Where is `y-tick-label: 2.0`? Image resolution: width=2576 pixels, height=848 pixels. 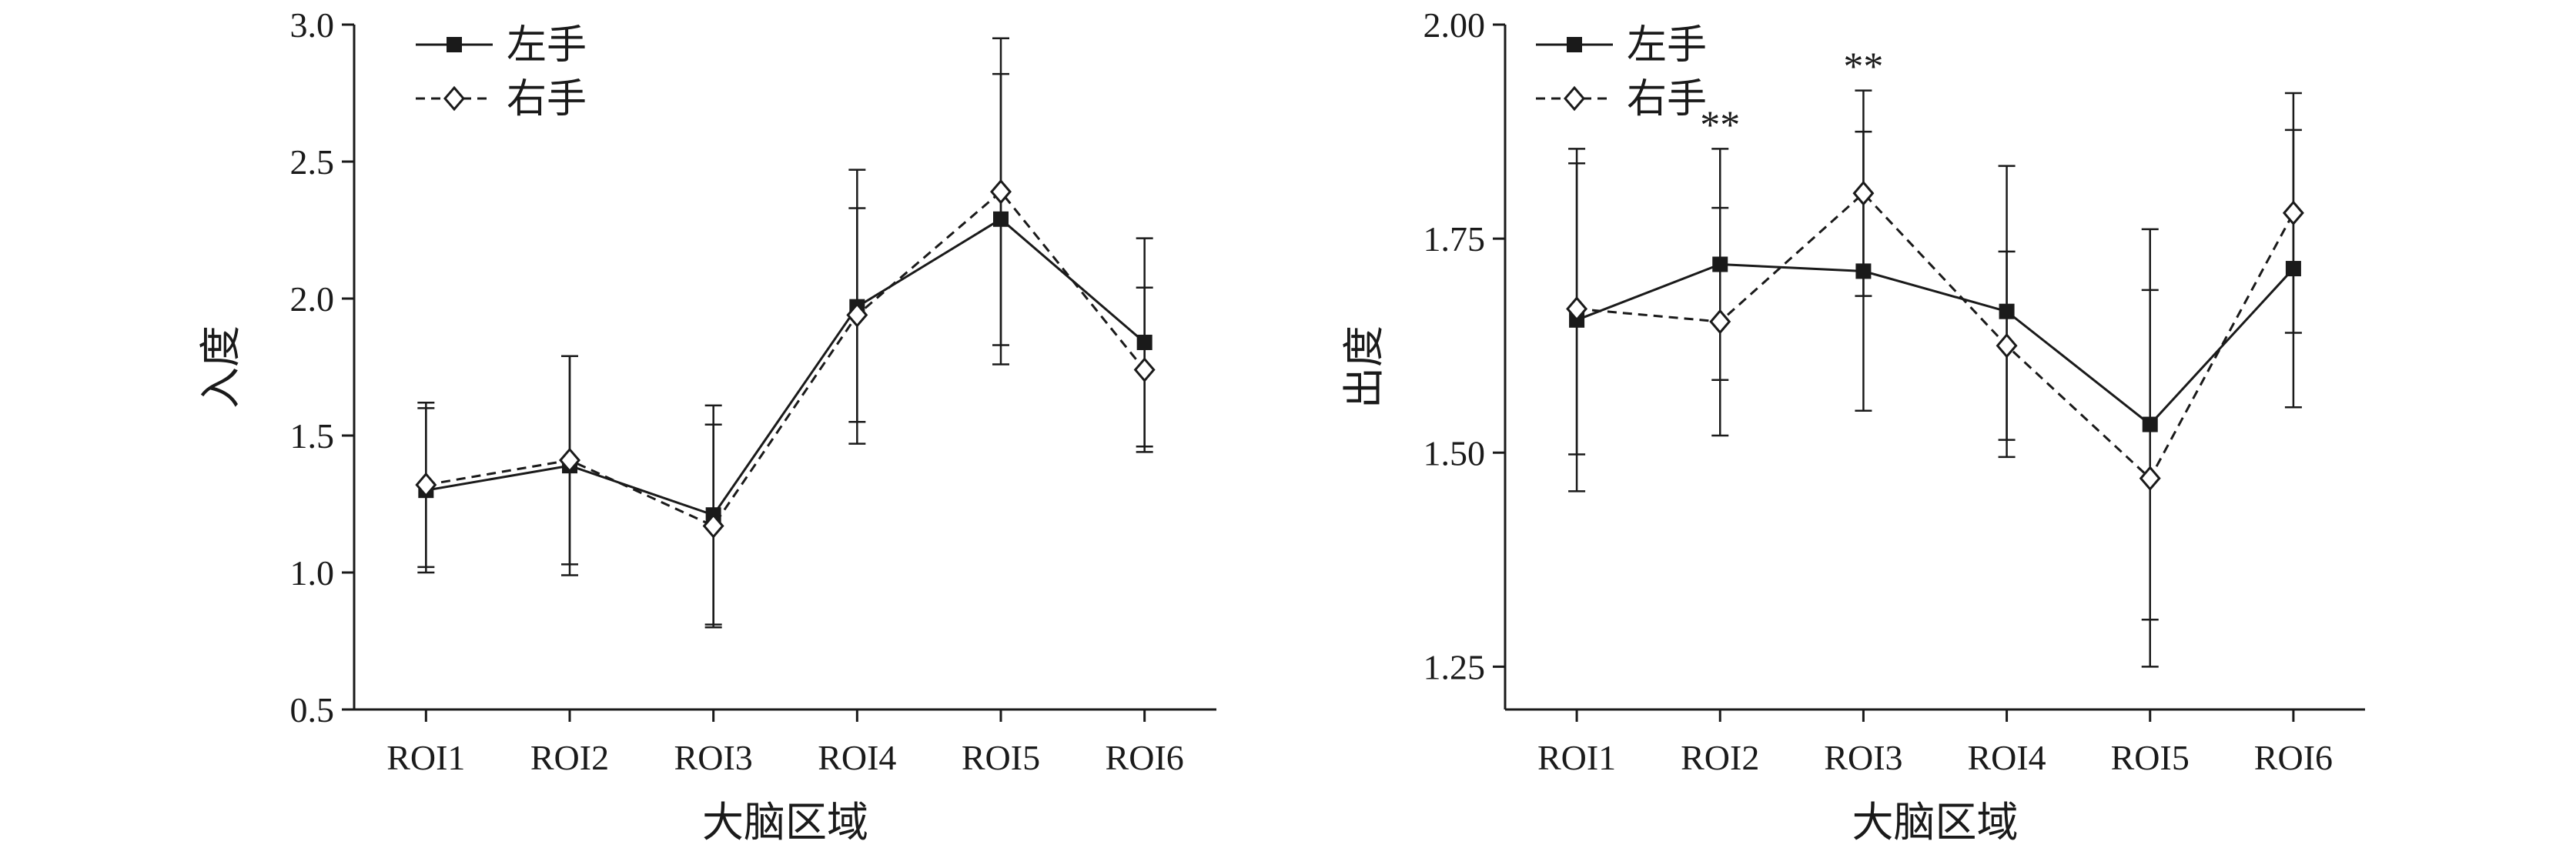
y-tick-label: 2.0 is located at coordinates (313, 299).